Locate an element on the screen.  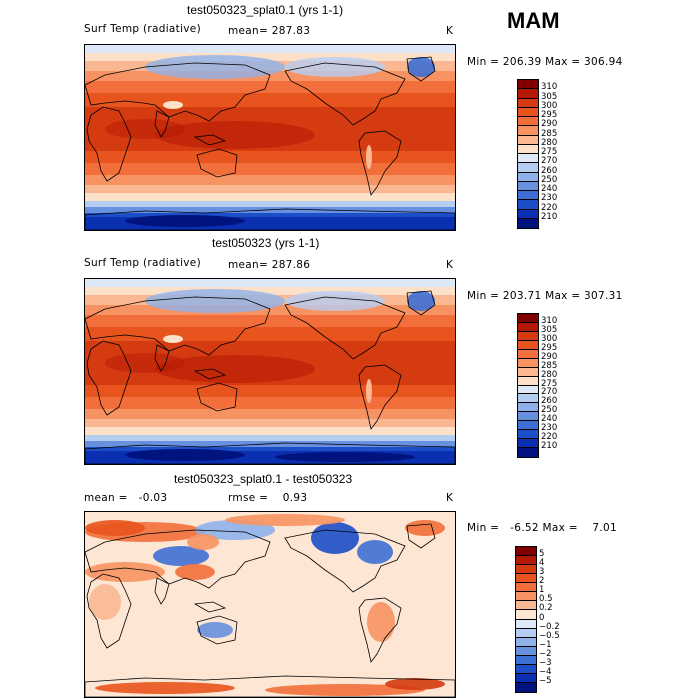
colorbar-tick-label: 0.2 is located at coordinates (546, 608).